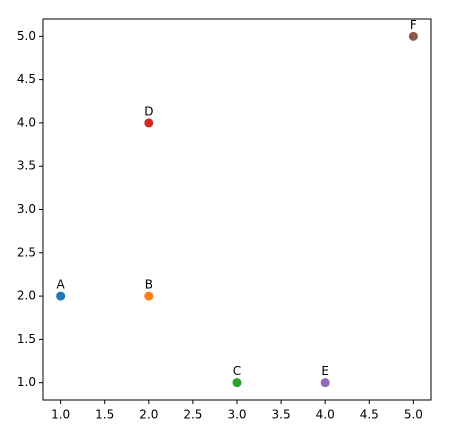  What do you see at coordinates (104, 415) in the screenshot?
I see `x-tick-label: 1.5` at bounding box center [104, 415].